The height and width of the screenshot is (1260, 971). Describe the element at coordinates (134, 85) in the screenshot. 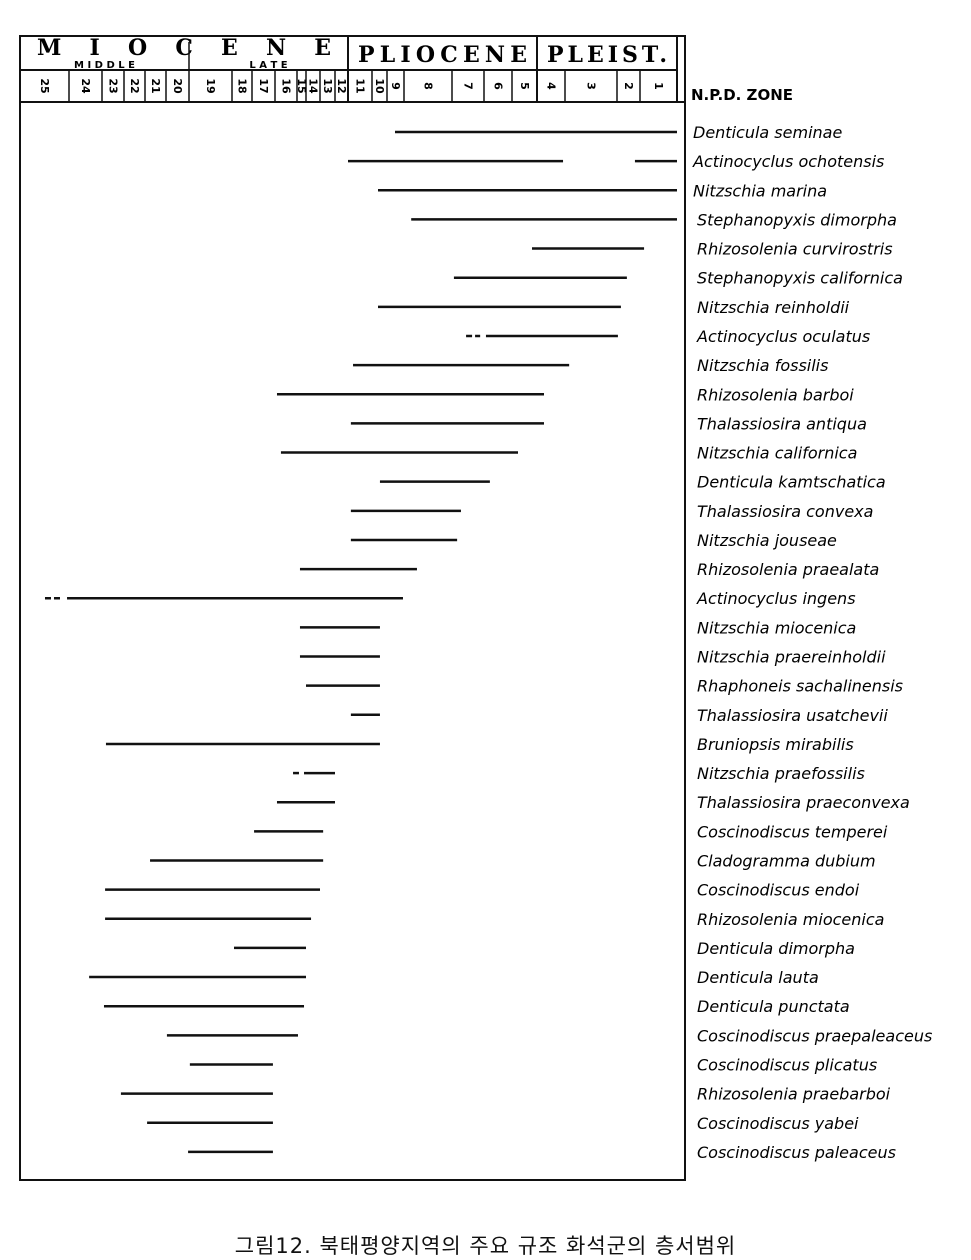

I see `zone-label: 22` at that location.